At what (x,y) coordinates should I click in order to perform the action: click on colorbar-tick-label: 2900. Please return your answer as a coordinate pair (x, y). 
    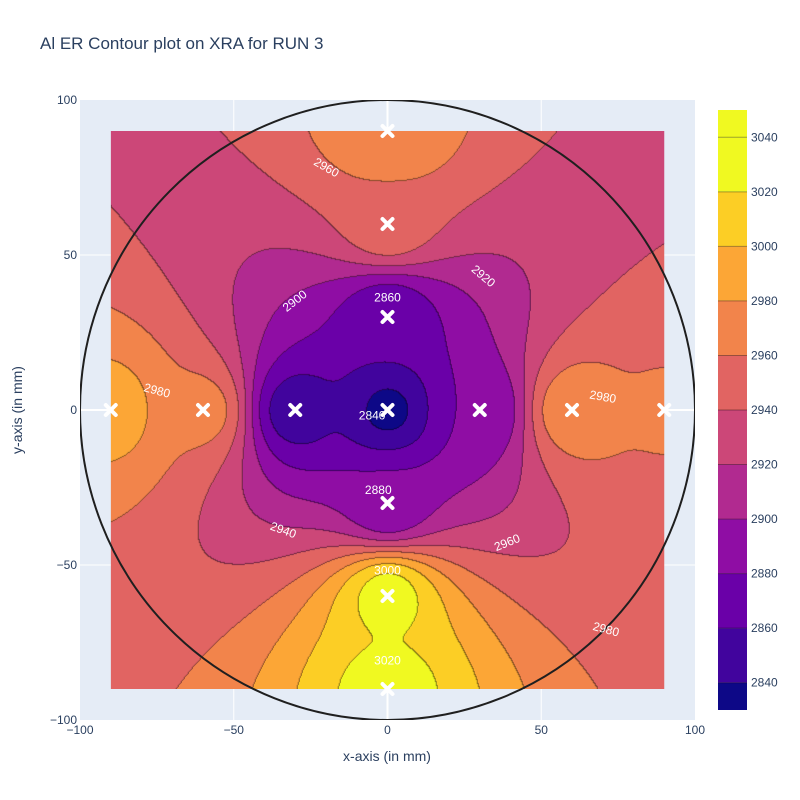
    Looking at the image, I should click on (764, 519).